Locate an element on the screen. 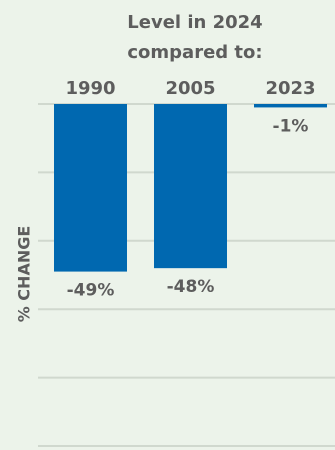  bar-2023 is located at coordinates (290, 106).